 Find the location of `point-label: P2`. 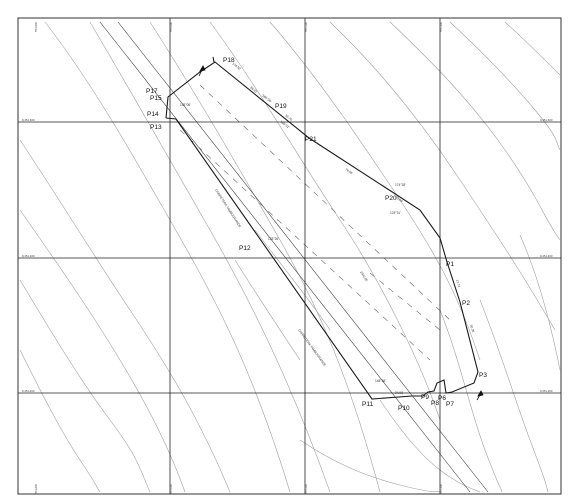

point-label: P2 is located at coordinates (466, 303).